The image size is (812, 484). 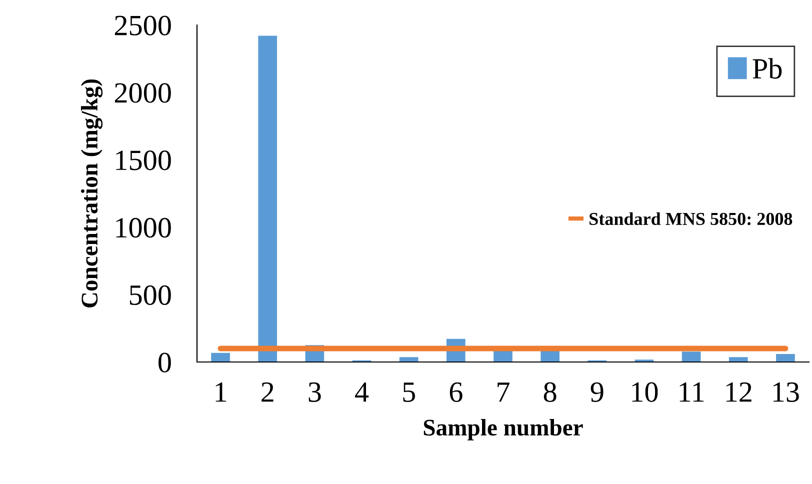 What do you see at coordinates (456, 392) in the screenshot?
I see `x-tick-label: 6` at bounding box center [456, 392].